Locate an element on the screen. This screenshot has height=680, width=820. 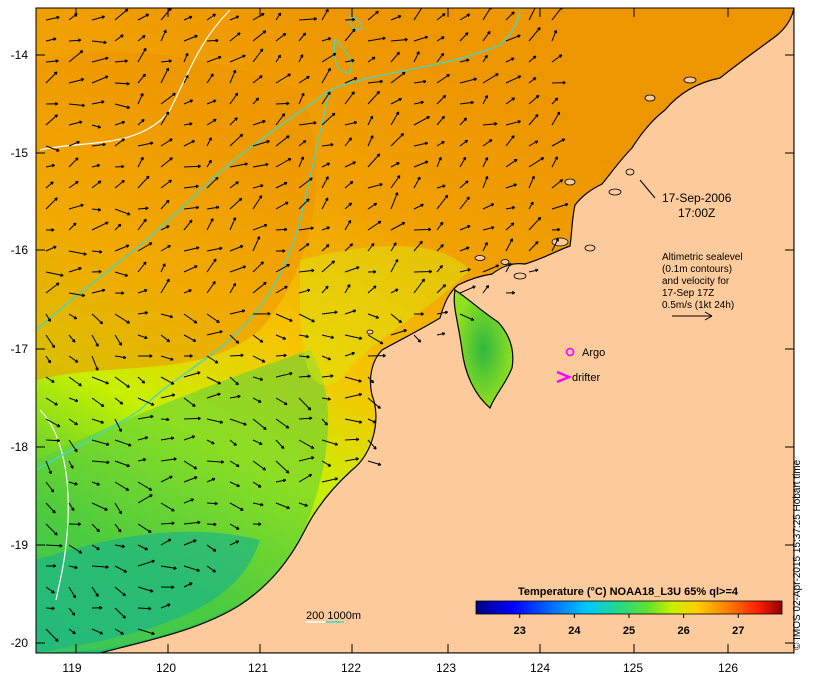
depth-legend-label: 200 1000m is located at coordinates (333, 616).